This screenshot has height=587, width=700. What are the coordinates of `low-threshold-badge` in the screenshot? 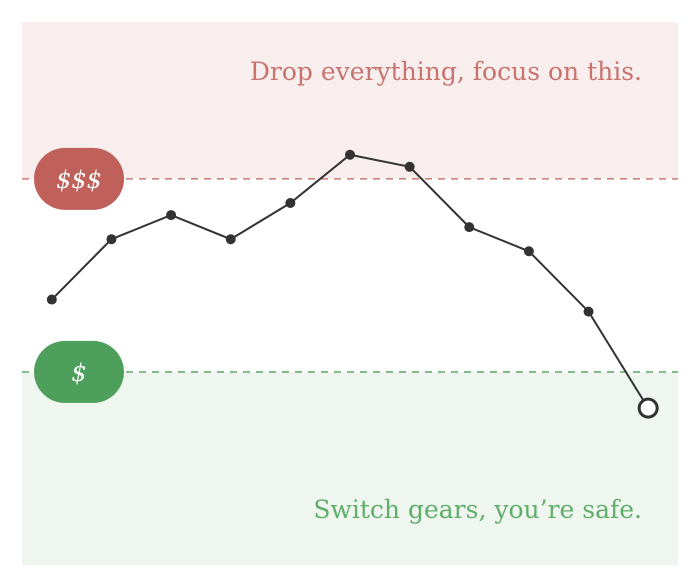 It's located at (79, 371).